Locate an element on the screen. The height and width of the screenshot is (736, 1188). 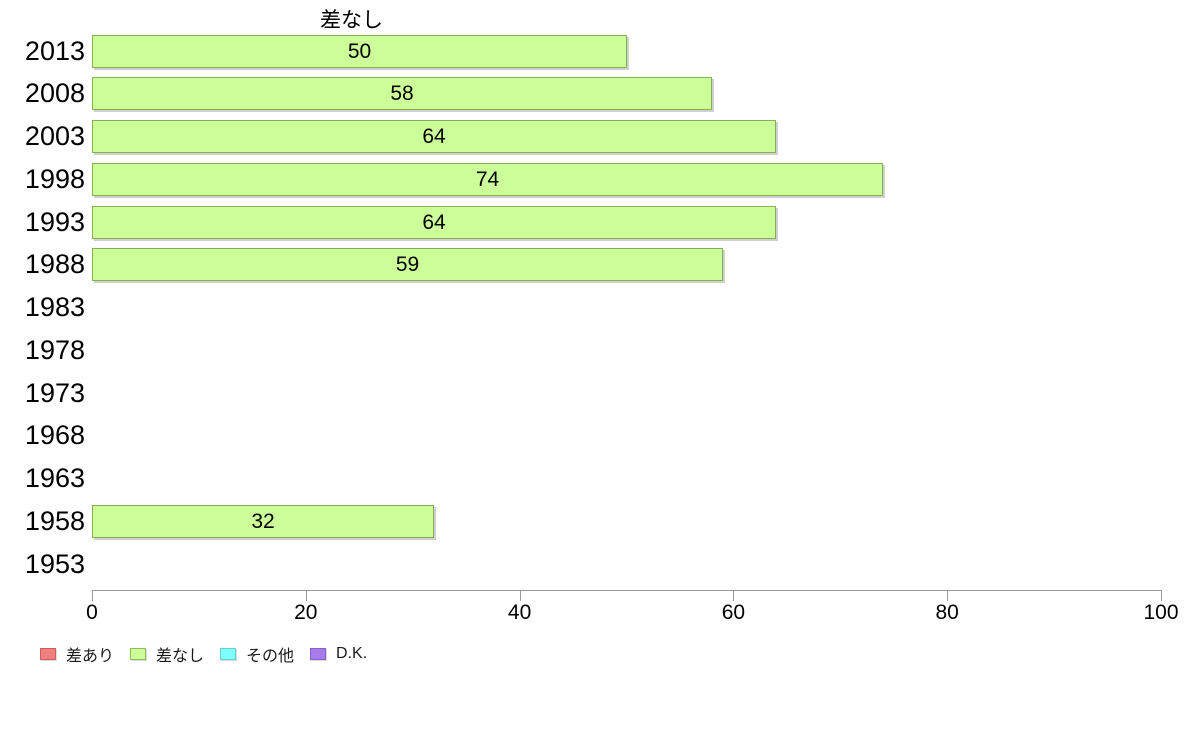
bar-row: 2003 64 is located at coordinates (594, 136).